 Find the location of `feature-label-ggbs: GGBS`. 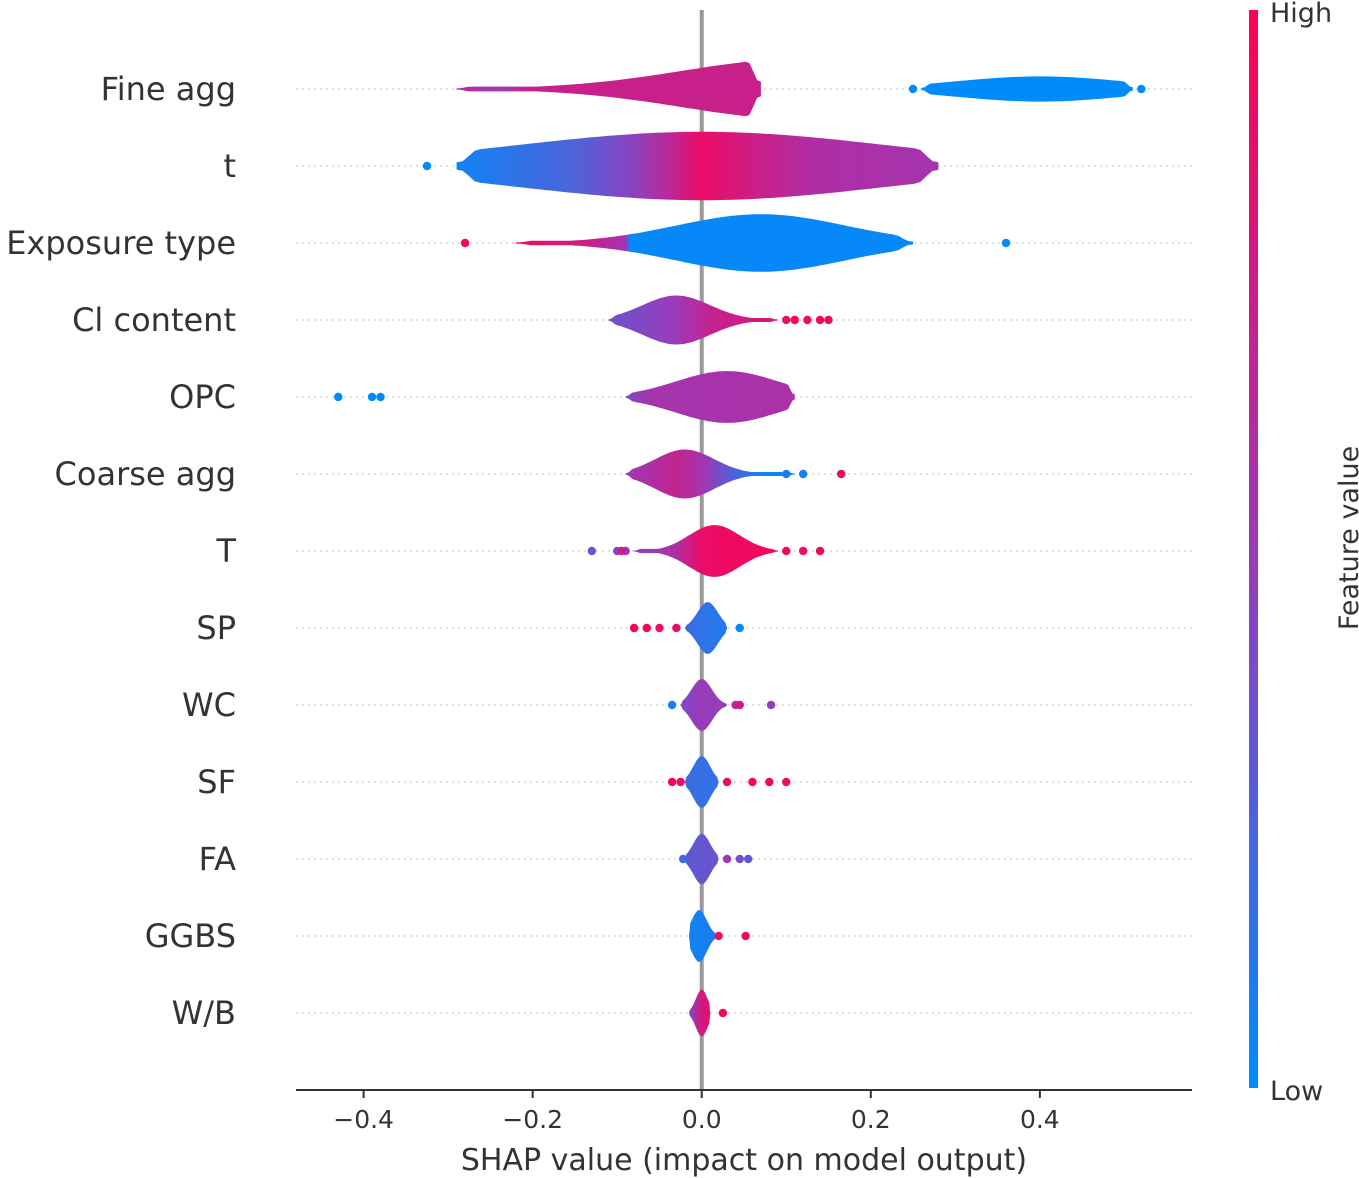

feature-label-ggbs: GGBS is located at coordinates (190, 936).